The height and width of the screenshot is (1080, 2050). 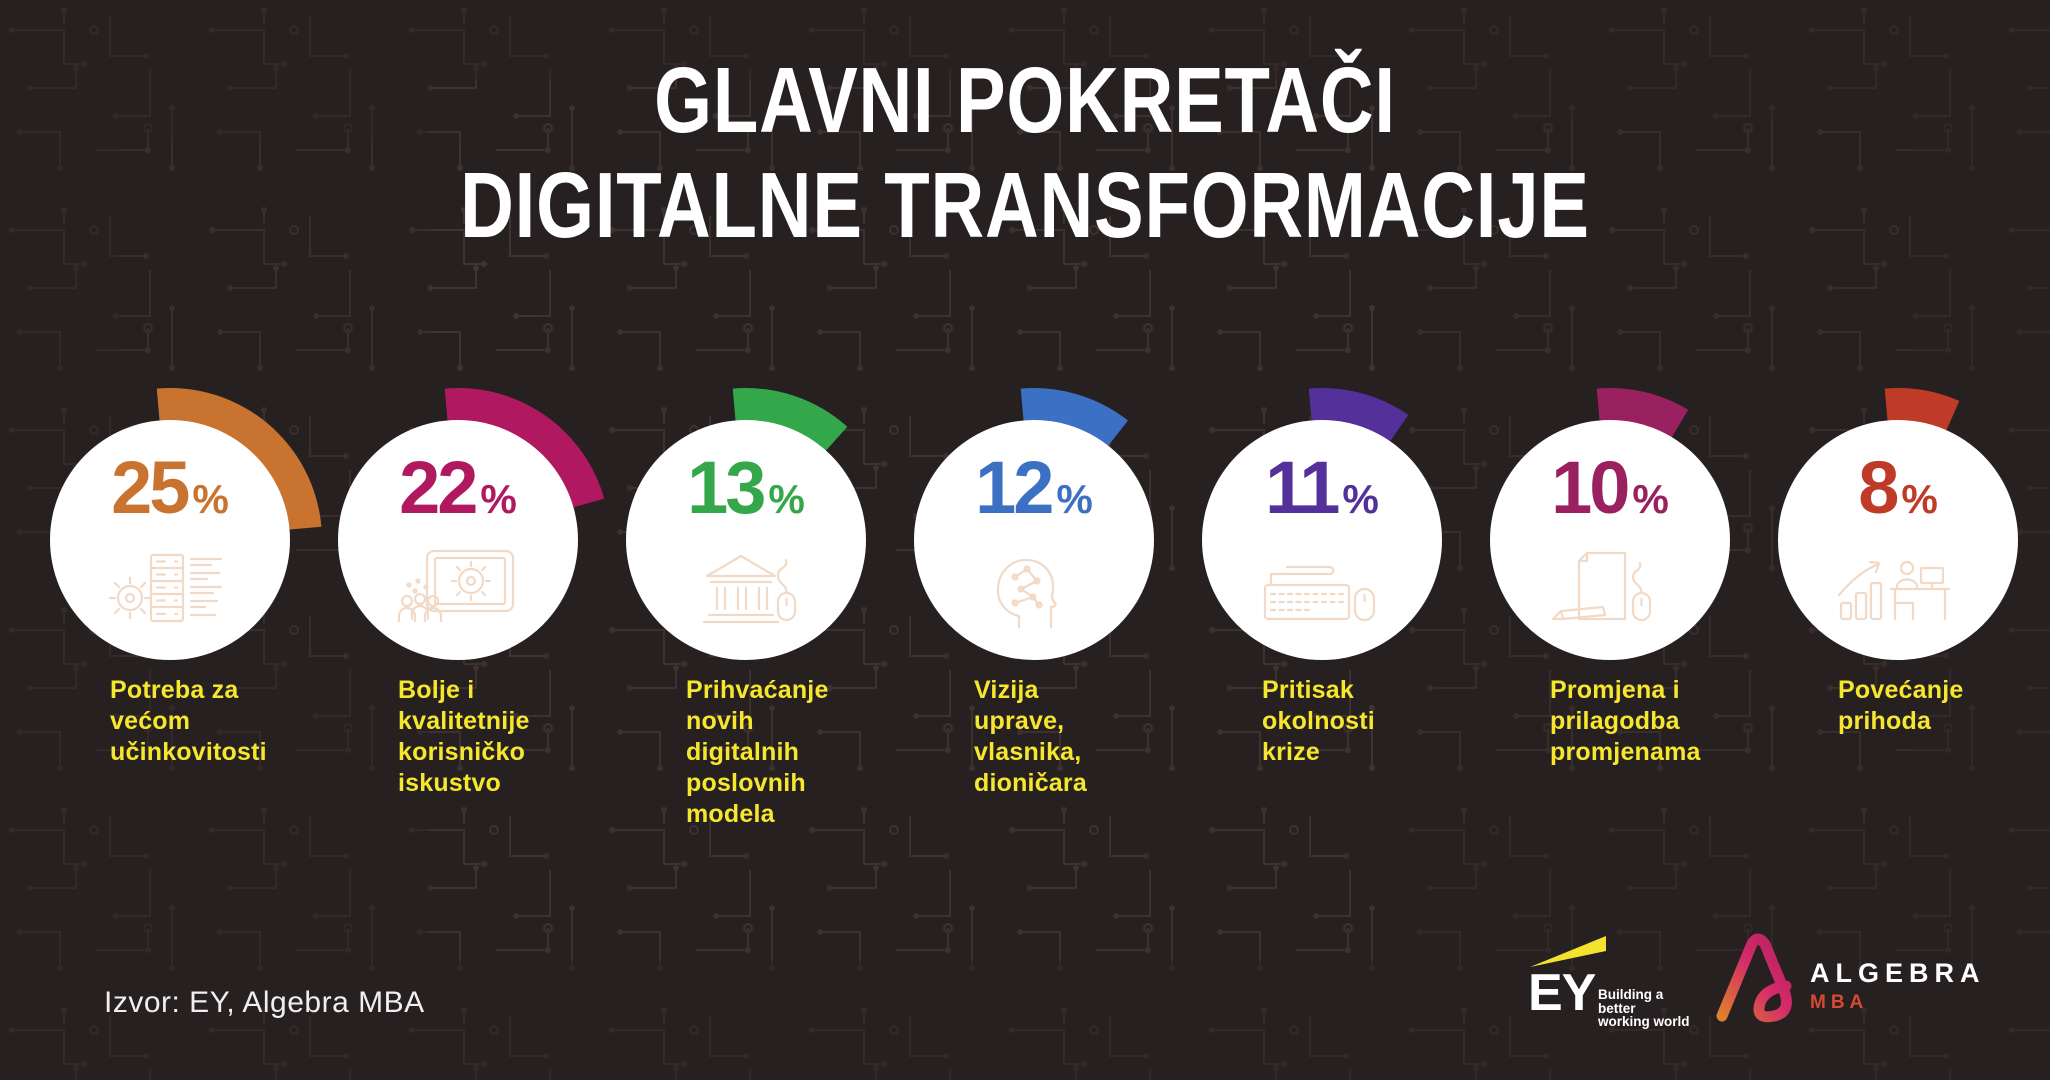 I want to click on driver-percent: 12%, so click(x=1034, y=498).